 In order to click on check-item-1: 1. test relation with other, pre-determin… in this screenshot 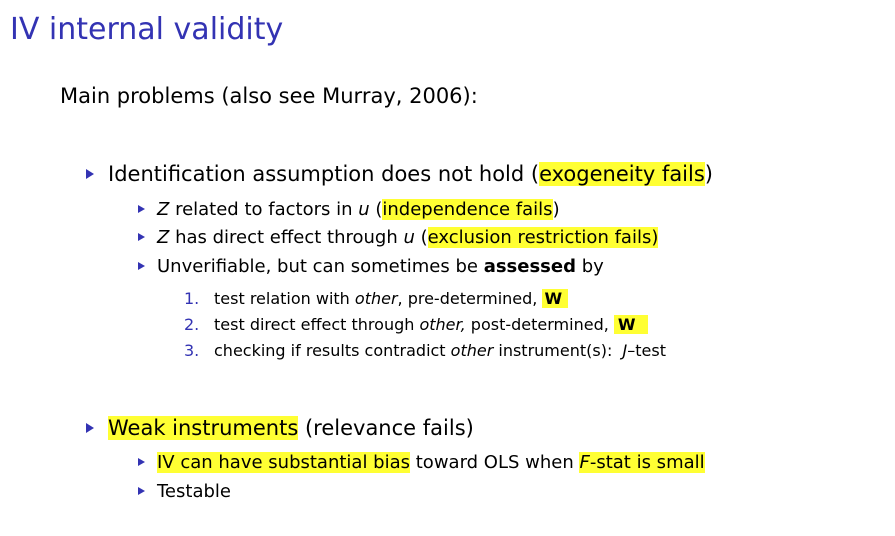, I will do `click(376, 298)`.